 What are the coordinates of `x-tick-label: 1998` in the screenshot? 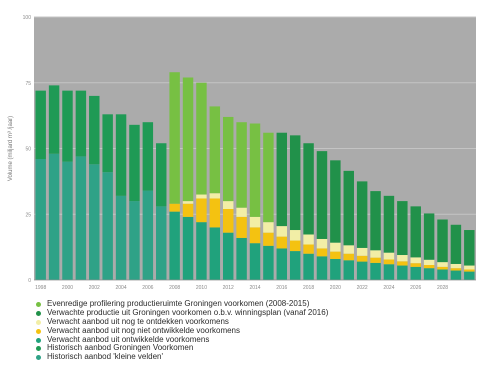 It's located at (40, 288).